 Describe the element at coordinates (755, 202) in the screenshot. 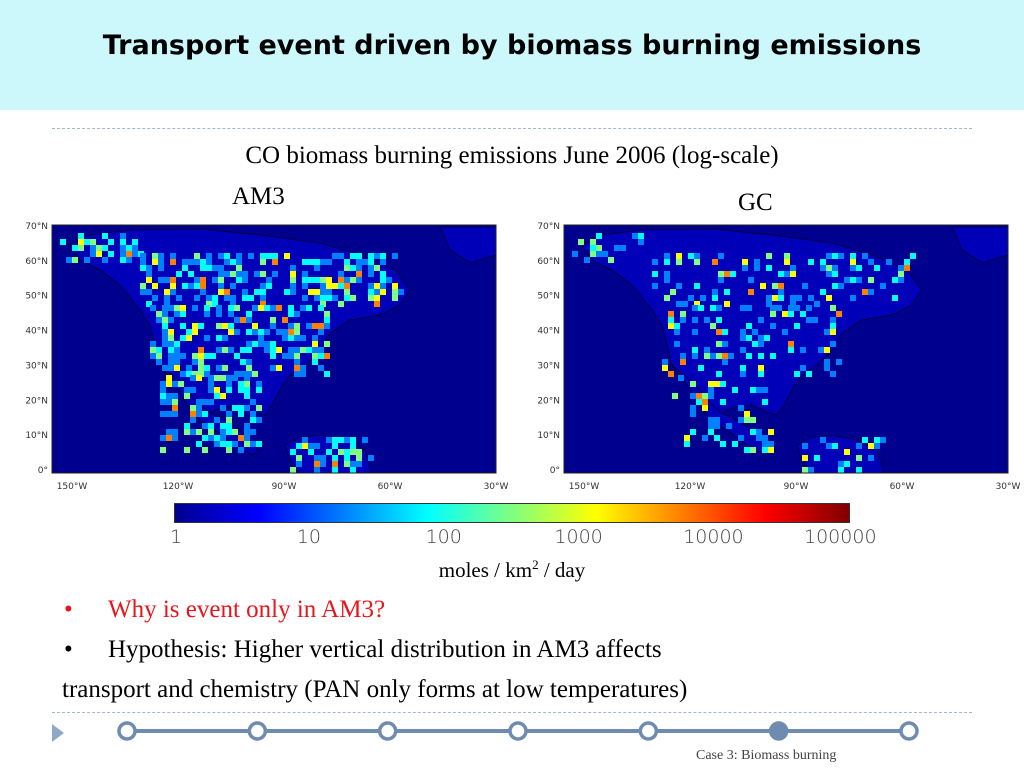

I see `map-label-gc: GC` at that location.